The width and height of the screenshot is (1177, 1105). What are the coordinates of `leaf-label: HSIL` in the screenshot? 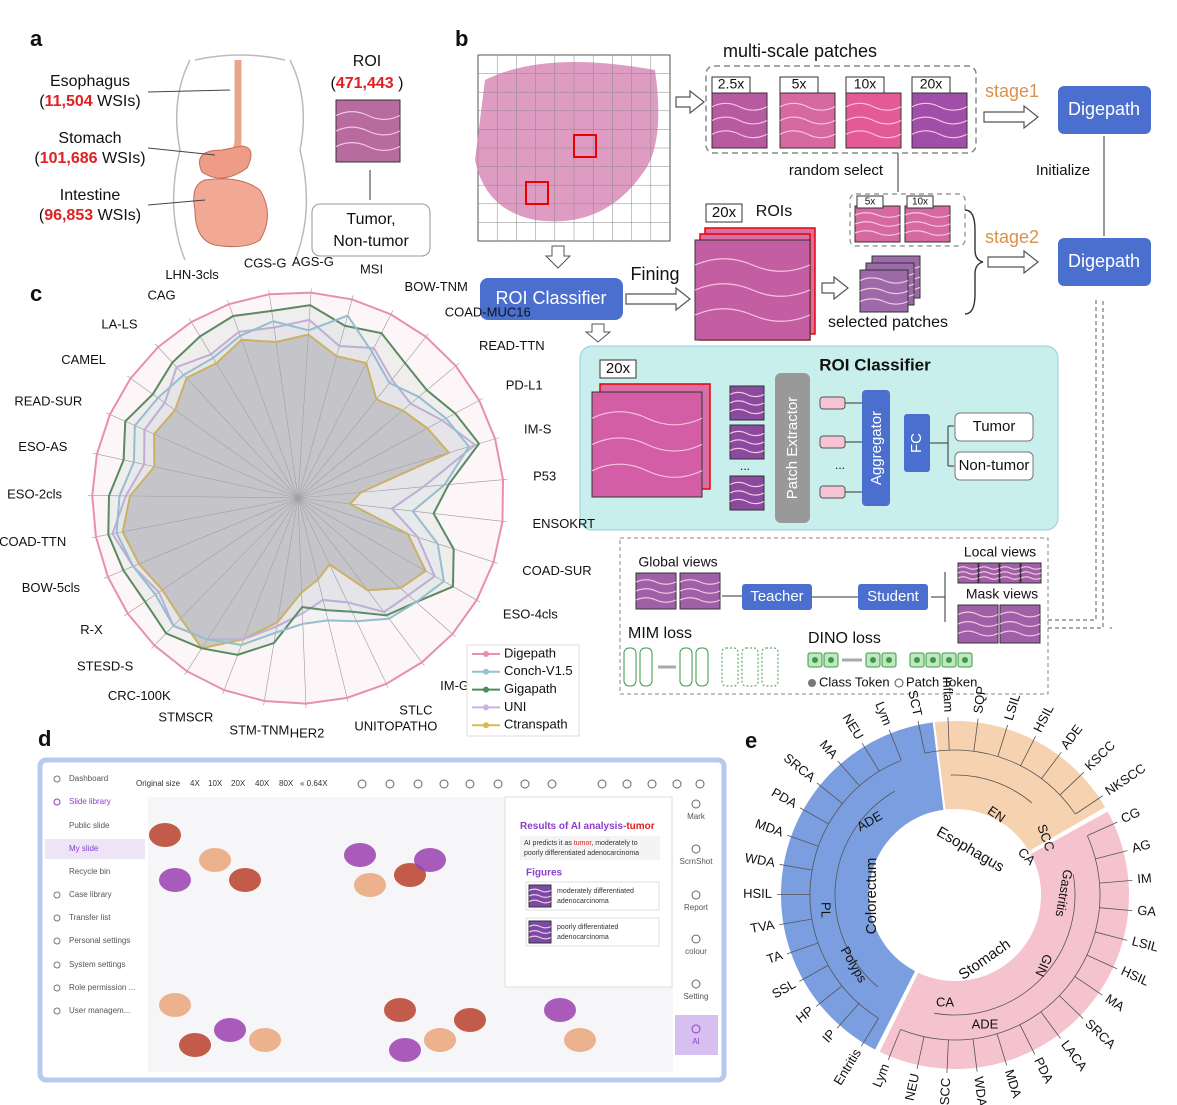 It's located at (757, 893).